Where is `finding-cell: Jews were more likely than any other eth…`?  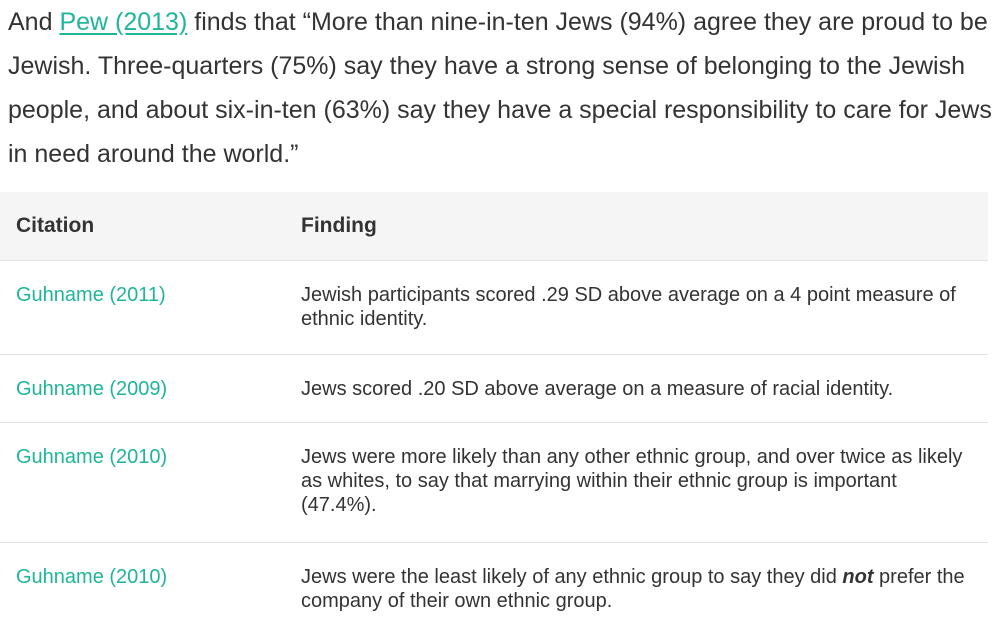
finding-cell: Jews were more likely than any other eth… is located at coordinates (636, 482).